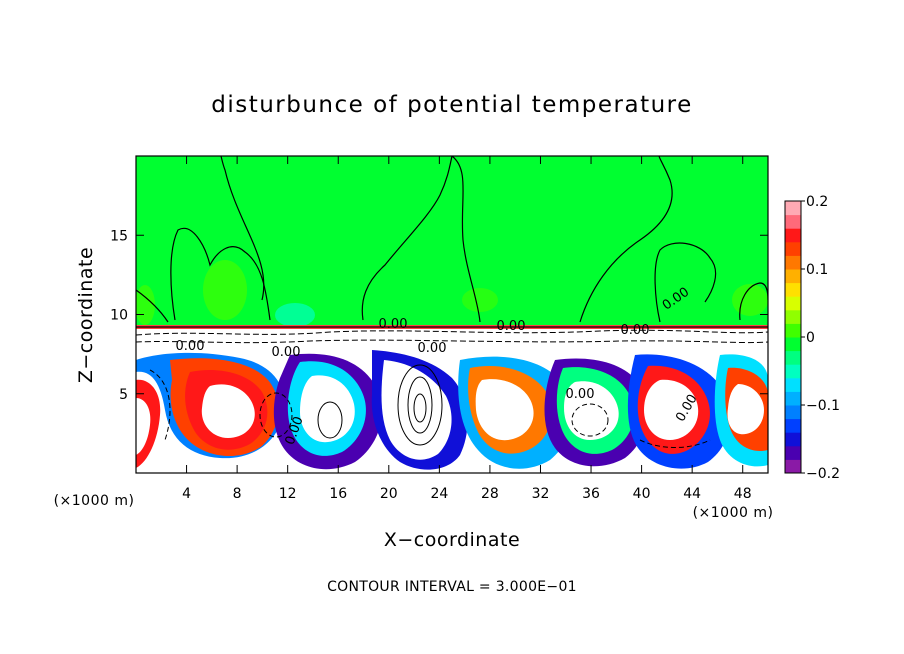 Image resolution: width=904 pixels, height=654 pixels. Describe the element at coordinates (642, 494) in the screenshot. I see `x-tick-label: 40` at that location.